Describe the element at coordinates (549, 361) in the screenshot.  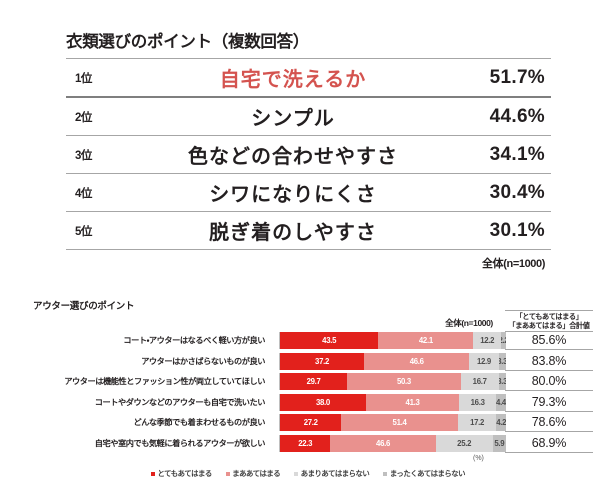
I see `total-value: 83.8%` at that location.